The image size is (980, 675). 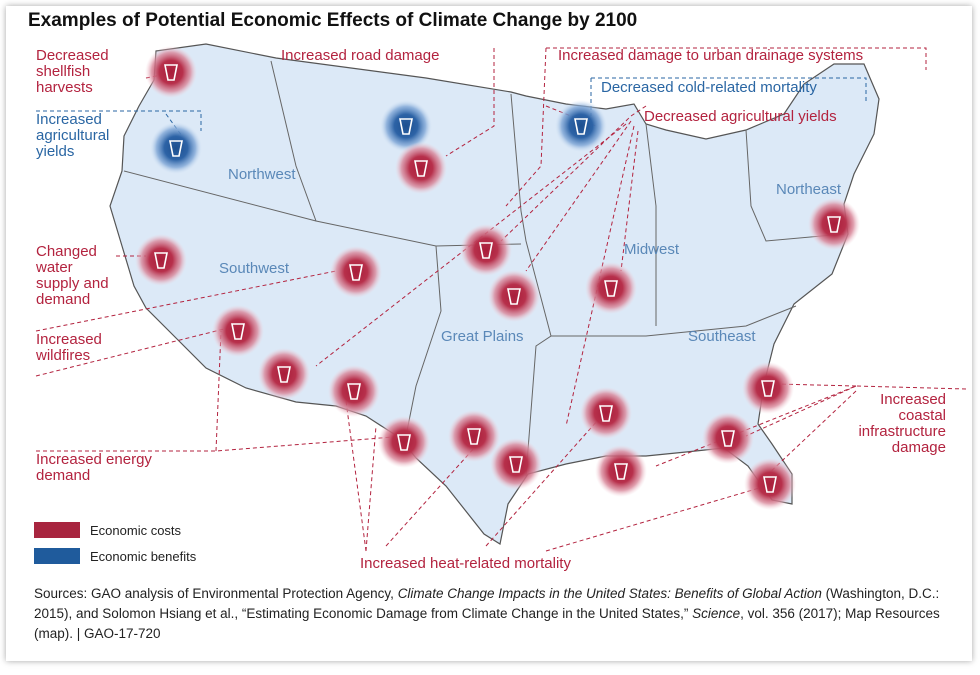 What do you see at coordinates (94, 459) in the screenshot?
I see `effect-line: Increased energy` at bounding box center [94, 459].